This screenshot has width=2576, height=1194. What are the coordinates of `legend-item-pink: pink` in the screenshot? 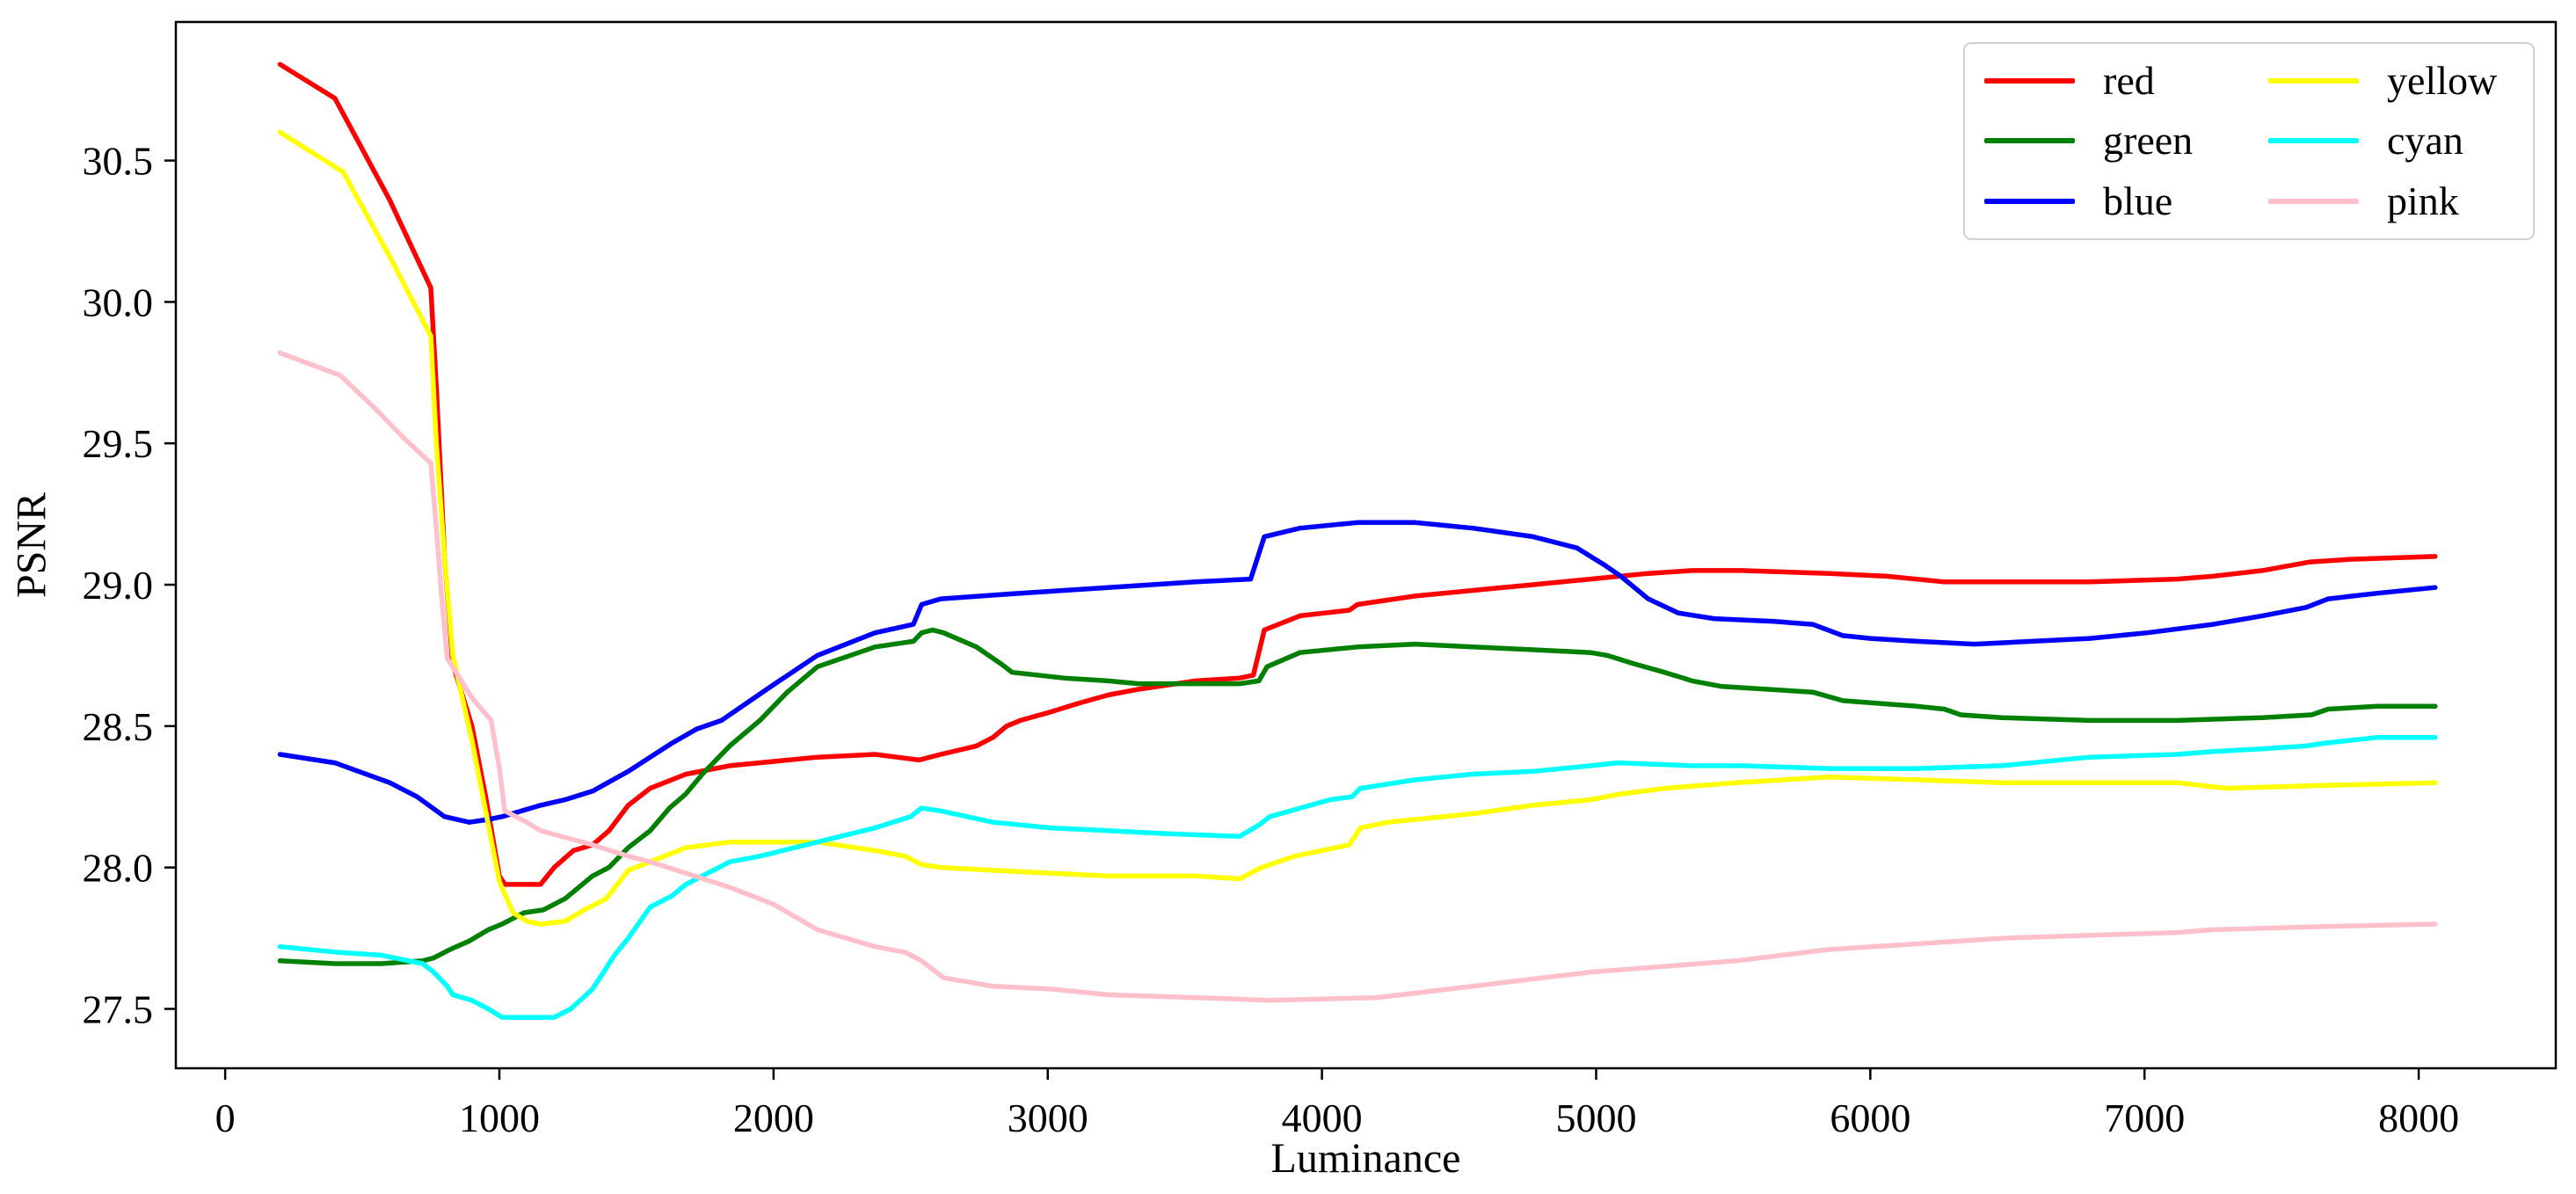 It's located at (2391, 201).